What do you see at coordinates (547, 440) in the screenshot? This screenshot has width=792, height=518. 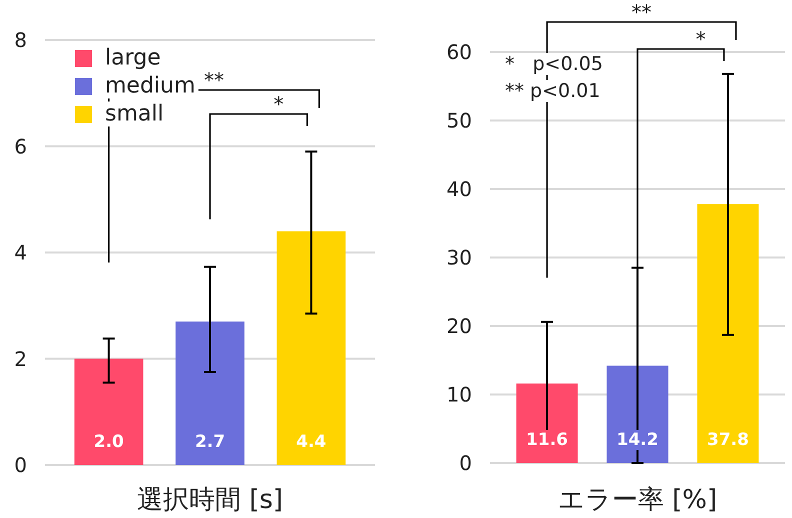 I see `data-label: 11.6` at bounding box center [547, 440].